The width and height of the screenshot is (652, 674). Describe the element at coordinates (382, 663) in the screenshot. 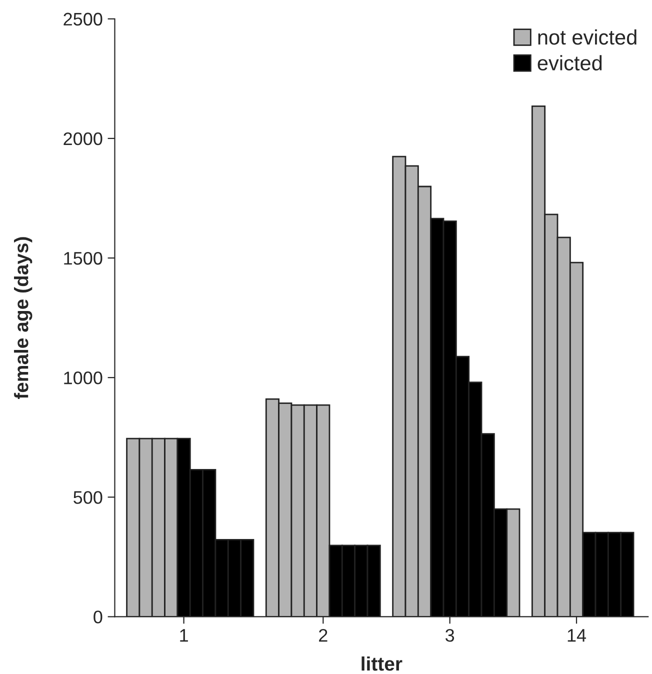

I see `x-axis-title: litter` at that location.